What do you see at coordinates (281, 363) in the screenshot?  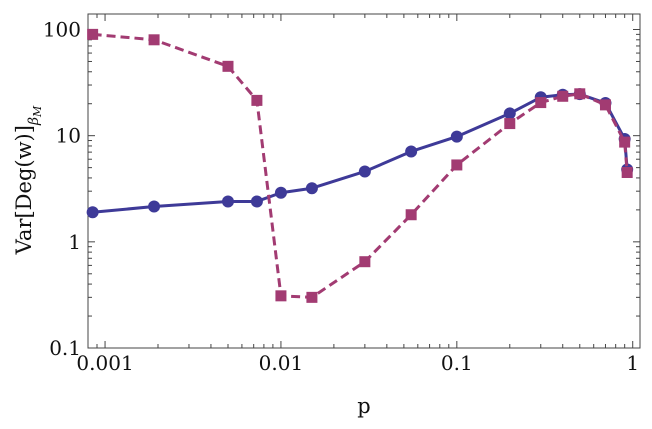 I see `x-tick-label: 0.01` at bounding box center [281, 363].